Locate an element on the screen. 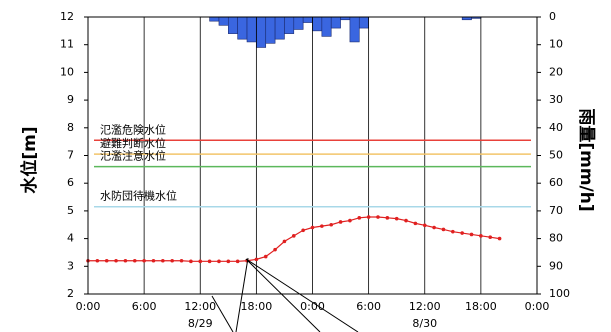  y2-tick-label: 80 is located at coordinates (556, 238).